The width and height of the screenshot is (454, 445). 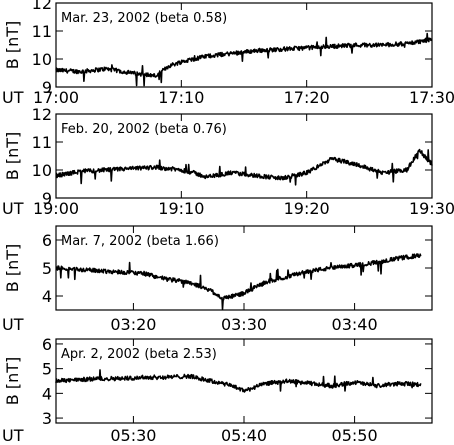 I want to click on x-tick-label: 17:20, so click(x=307, y=97).